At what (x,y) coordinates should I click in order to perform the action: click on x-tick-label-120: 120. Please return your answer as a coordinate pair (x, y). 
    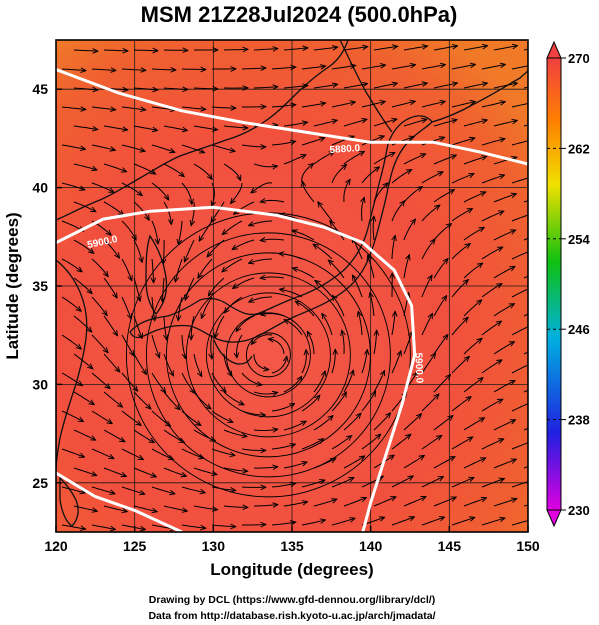
    Looking at the image, I should click on (56, 546).